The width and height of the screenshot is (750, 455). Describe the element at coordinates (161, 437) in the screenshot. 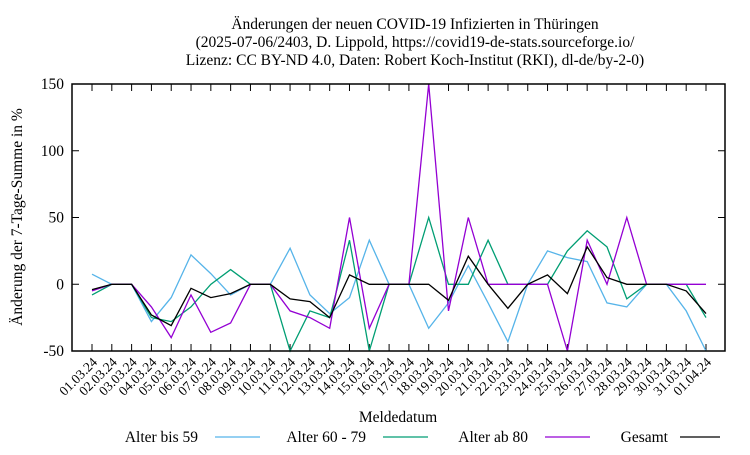

I see `legend-label: Alter bis 59` at that location.